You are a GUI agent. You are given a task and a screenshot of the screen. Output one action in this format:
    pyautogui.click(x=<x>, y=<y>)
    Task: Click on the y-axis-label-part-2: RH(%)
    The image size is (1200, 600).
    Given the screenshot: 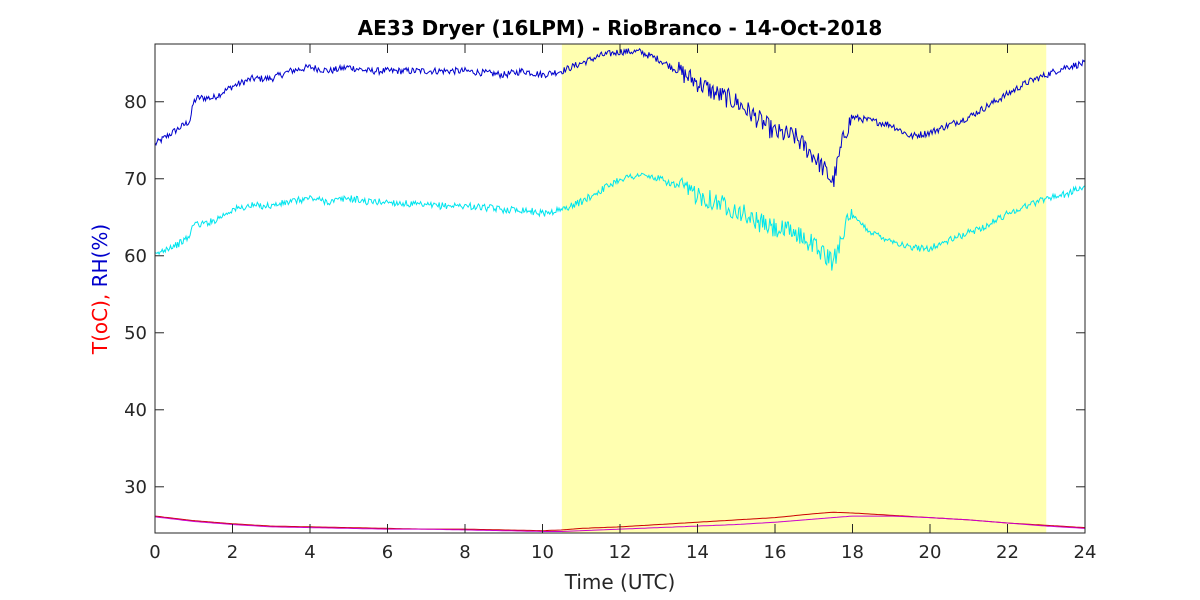 What is the action you would take?
    pyautogui.click(x=100, y=256)
    